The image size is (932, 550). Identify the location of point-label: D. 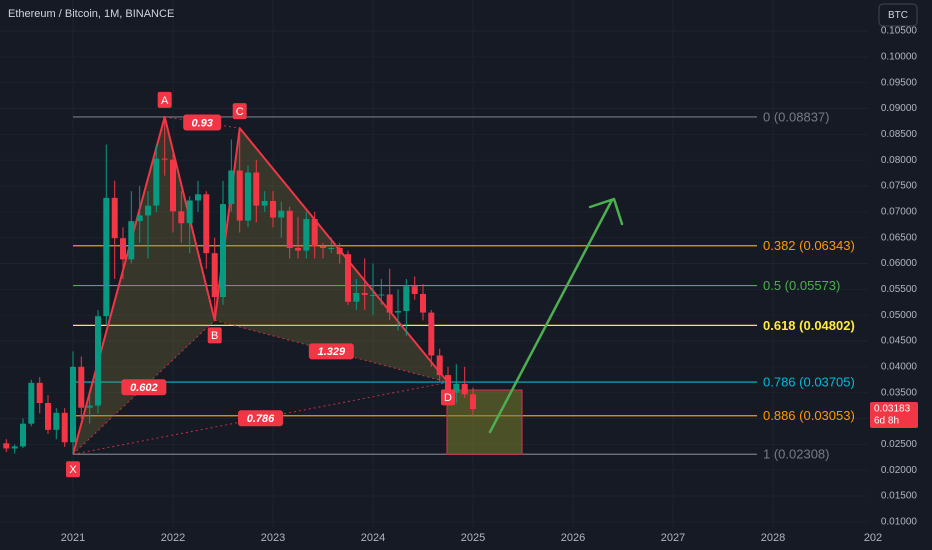
(448, 398).